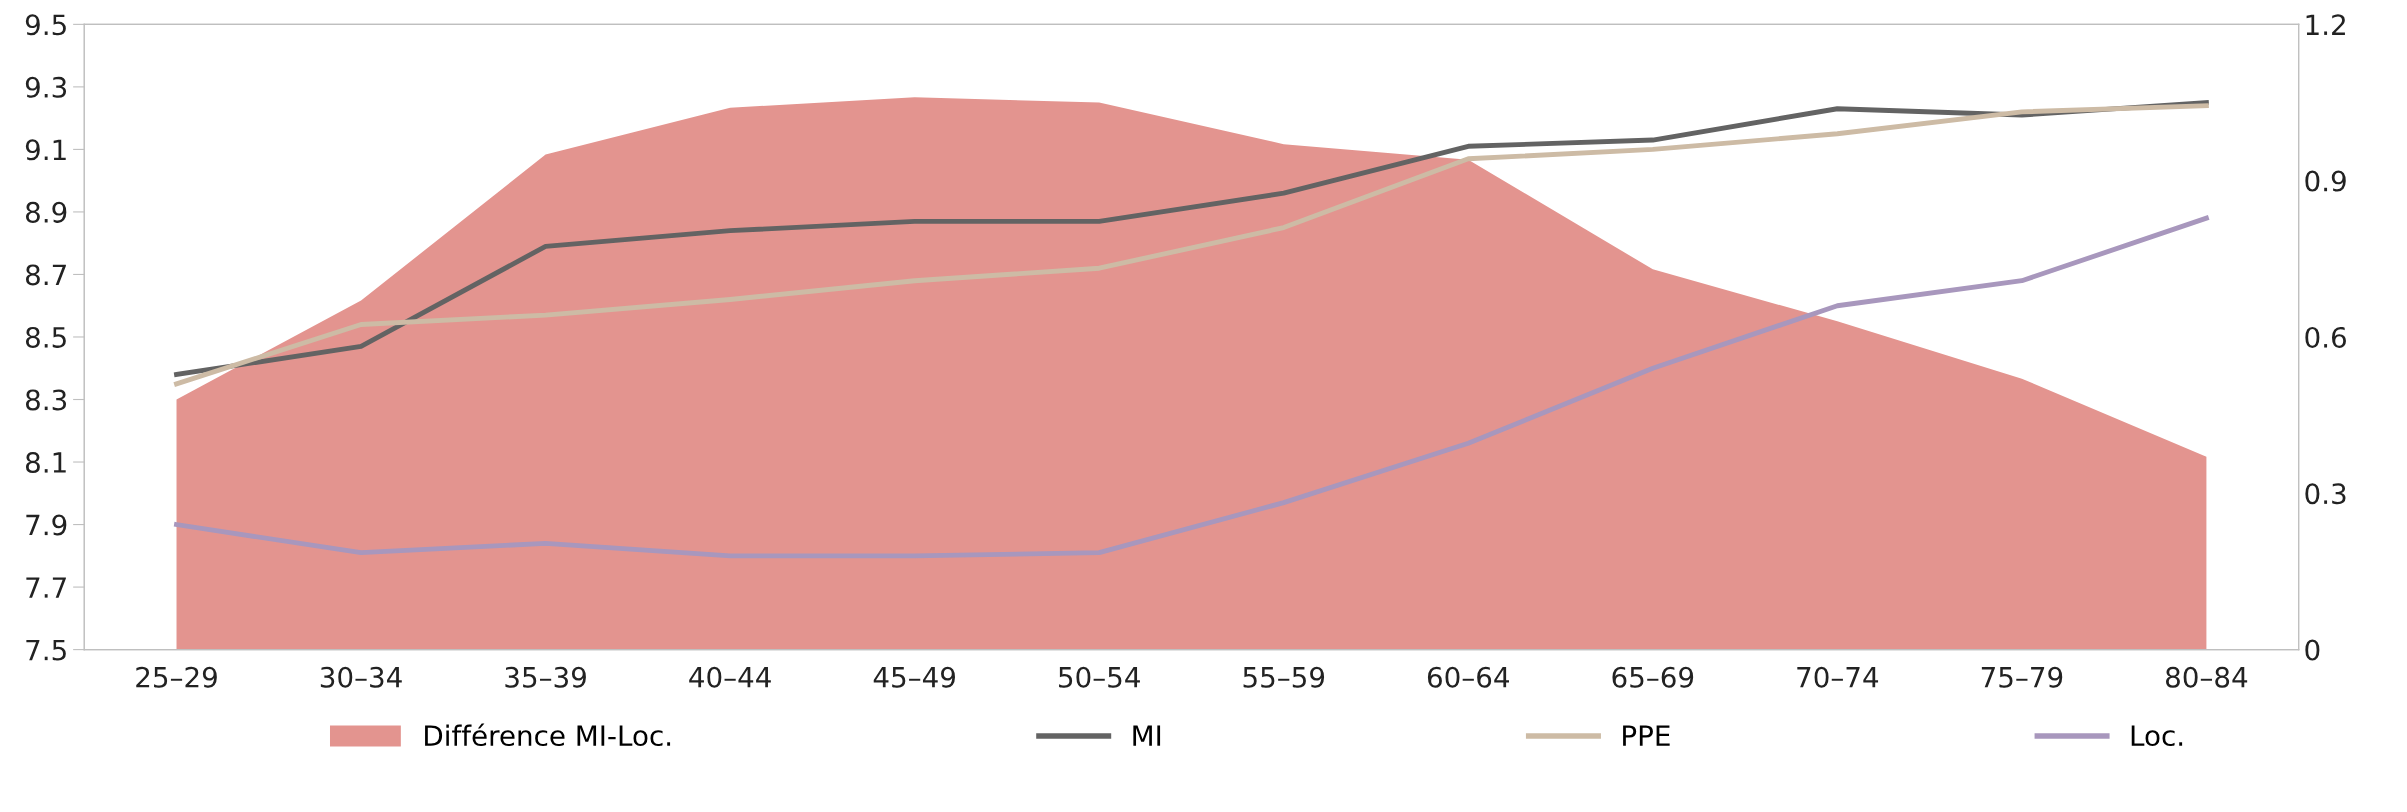  Describe the element at coordinates (46, 650) in the screenshot. I see `y-tick-label: 7.5` at that location.